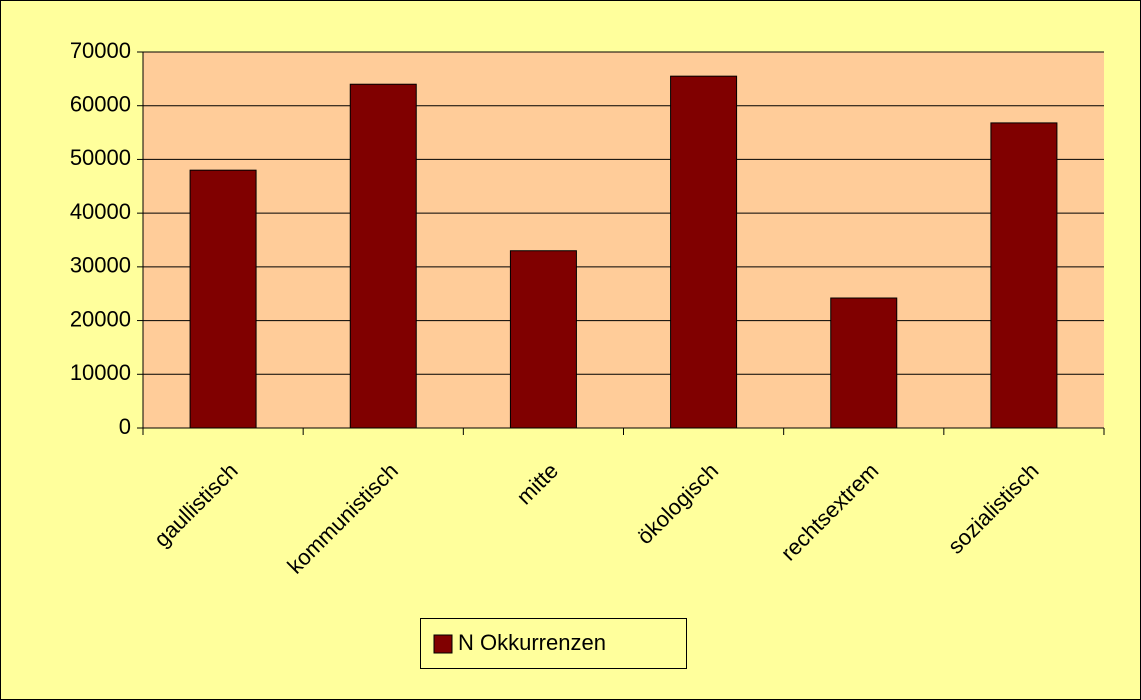 The image size is (1141, 700). I want to click on y-tick-label: 20000, so click(100, 318).